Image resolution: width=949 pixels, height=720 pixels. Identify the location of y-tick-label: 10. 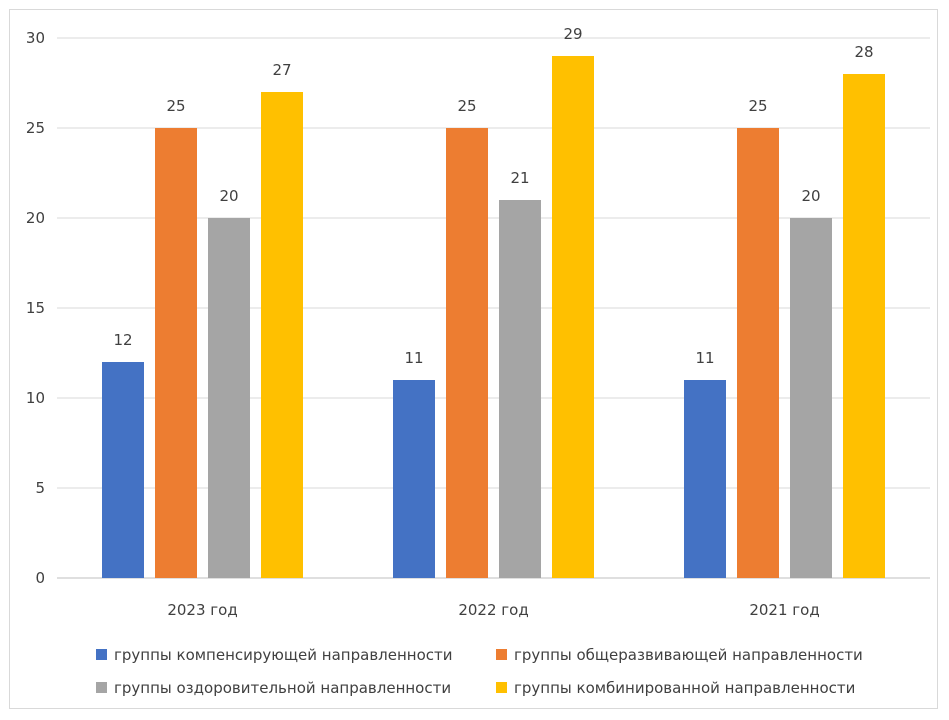
(35, 398).